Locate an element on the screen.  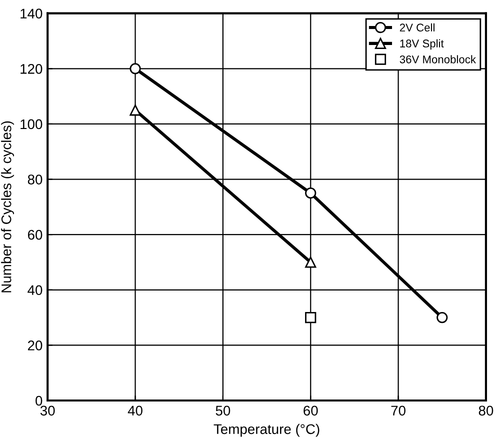
y-tick-label: 80 is located at coordinates (35, 179).